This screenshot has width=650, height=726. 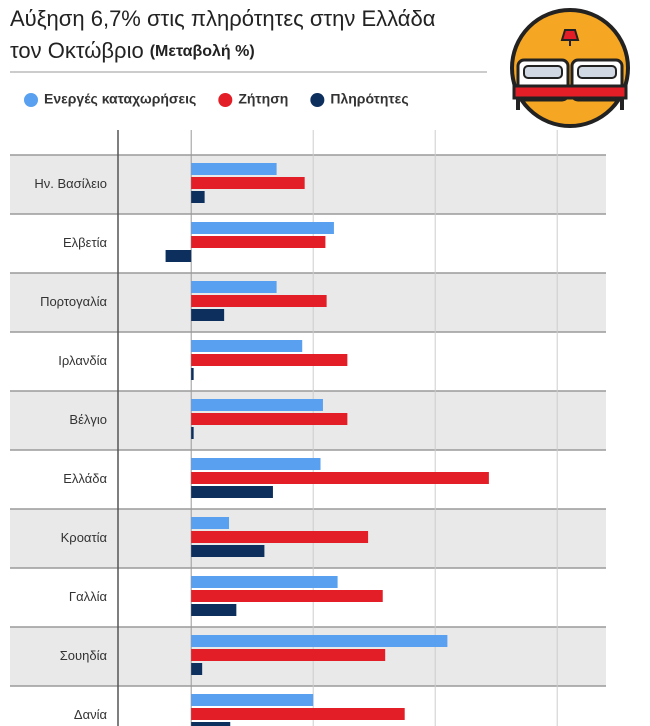 What do you see at coordinates (263, 99) in the screenshot?
I see `legend-label: Ζήτηση` at bounding box center [263, 99].